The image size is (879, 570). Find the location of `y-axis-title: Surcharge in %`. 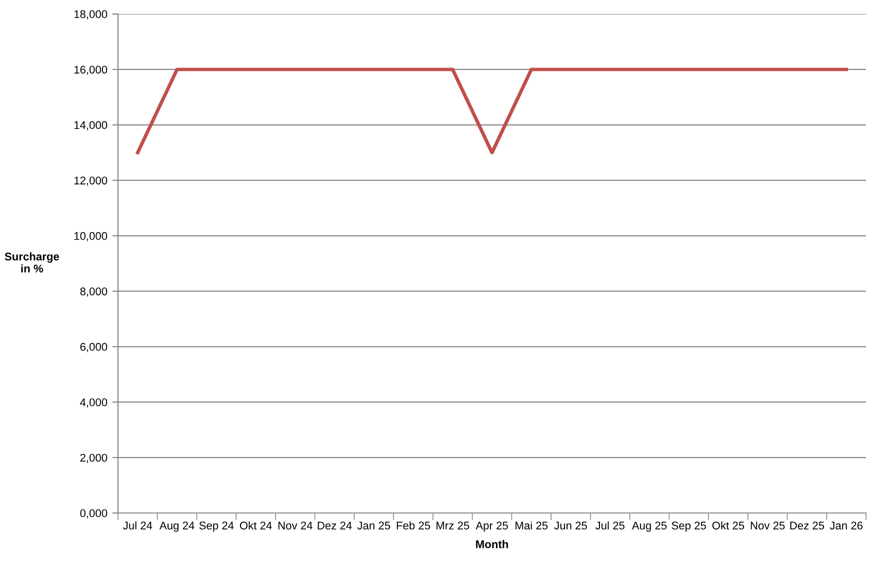

y-axis-title: Surcharge in % is located at coordinates (32, 262).